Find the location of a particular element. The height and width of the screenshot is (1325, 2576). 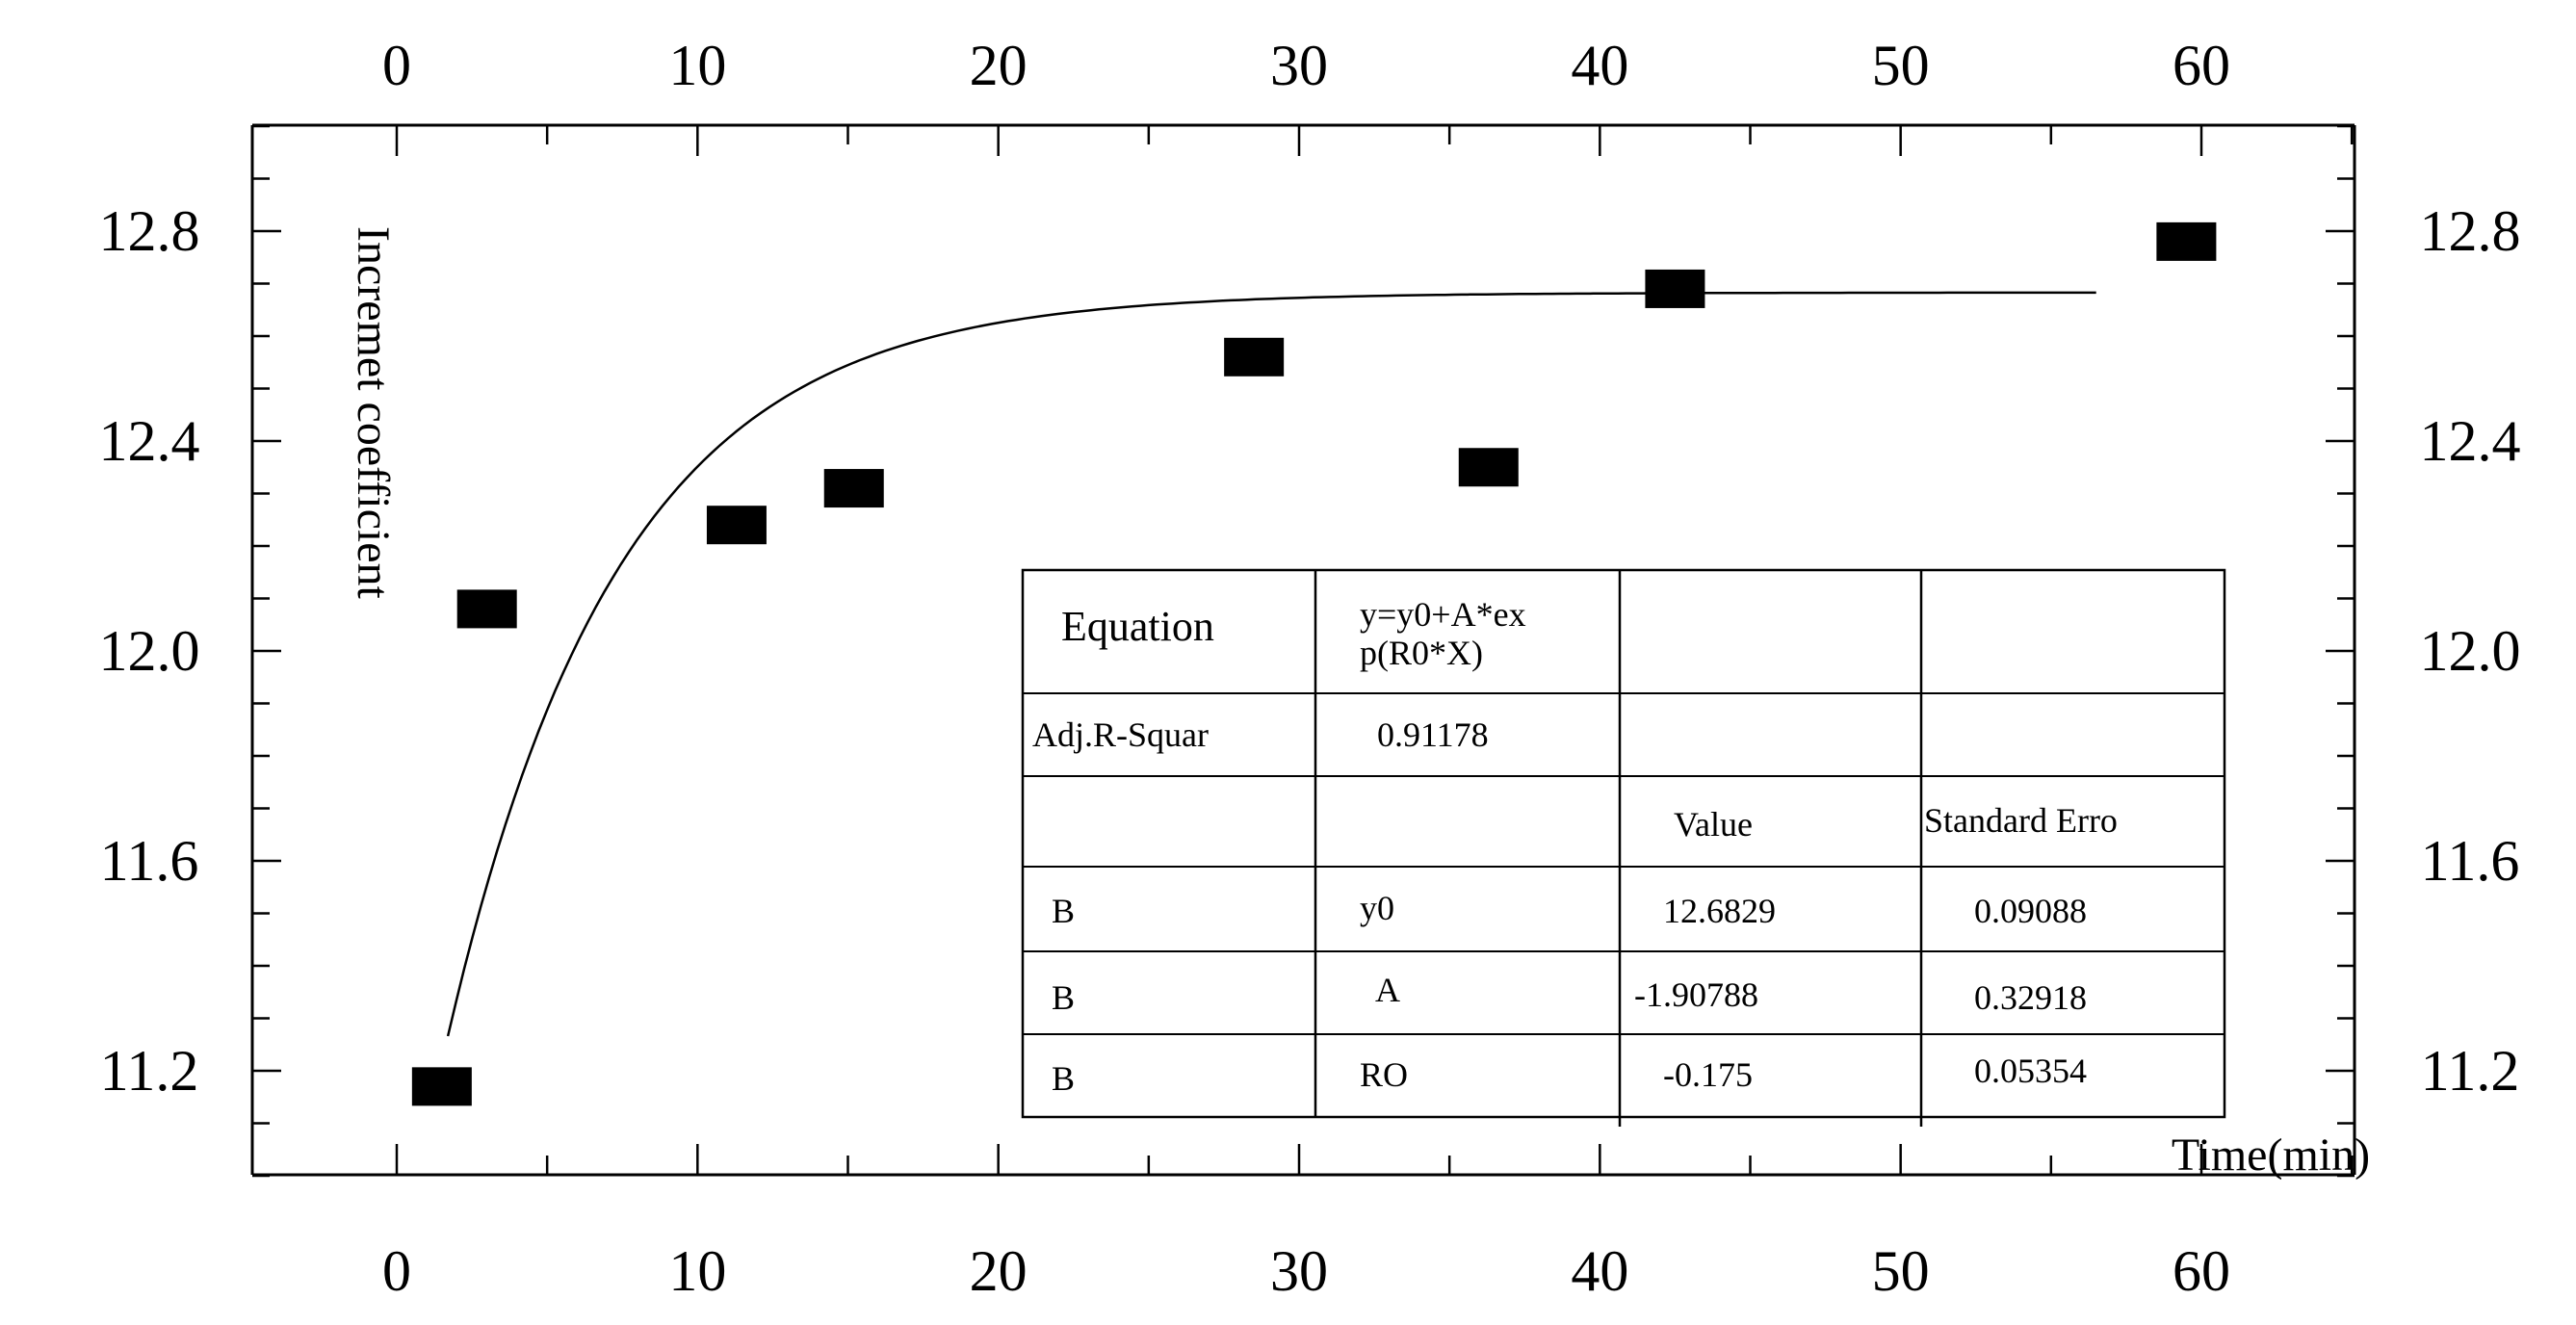

y-tick-label-left: 11.6 is located at coordinates (149, 861).